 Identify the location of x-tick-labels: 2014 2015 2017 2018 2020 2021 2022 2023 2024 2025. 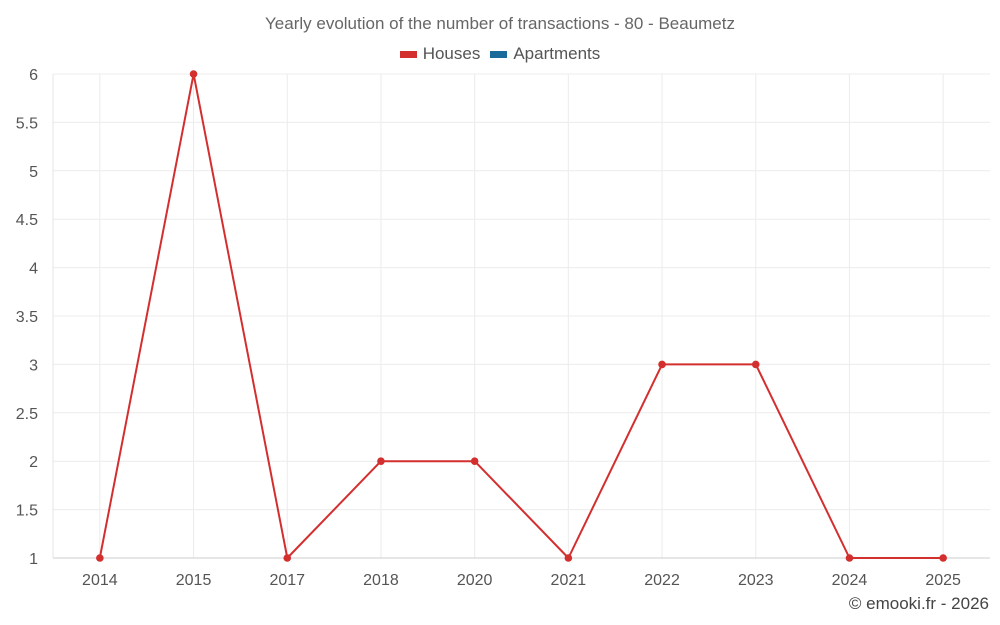
(521, 580).